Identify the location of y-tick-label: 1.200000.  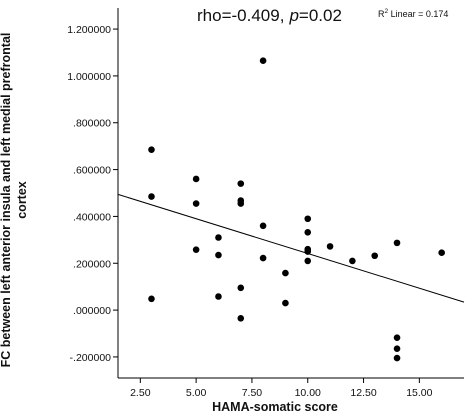
(89, 30).